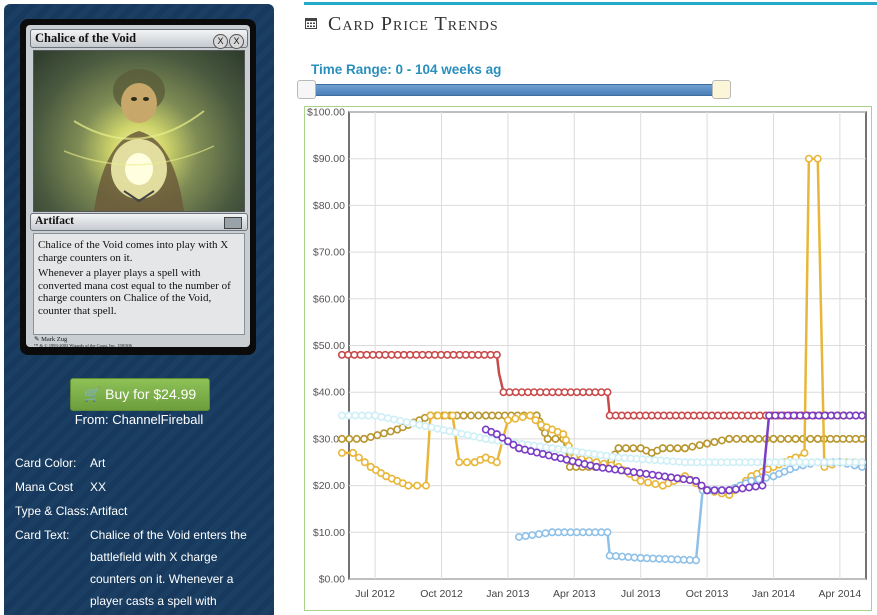  I want to click on x-tick-label: Jan 2013, so click(507, 594).